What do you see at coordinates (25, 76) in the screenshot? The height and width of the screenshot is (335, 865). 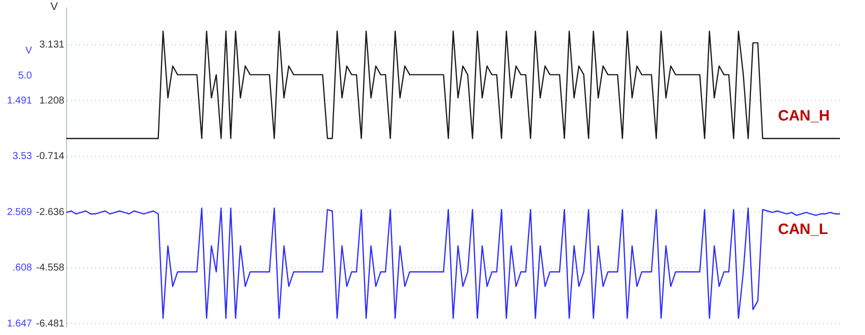 I see `text: 5.0` at bounding box center [25, 76].